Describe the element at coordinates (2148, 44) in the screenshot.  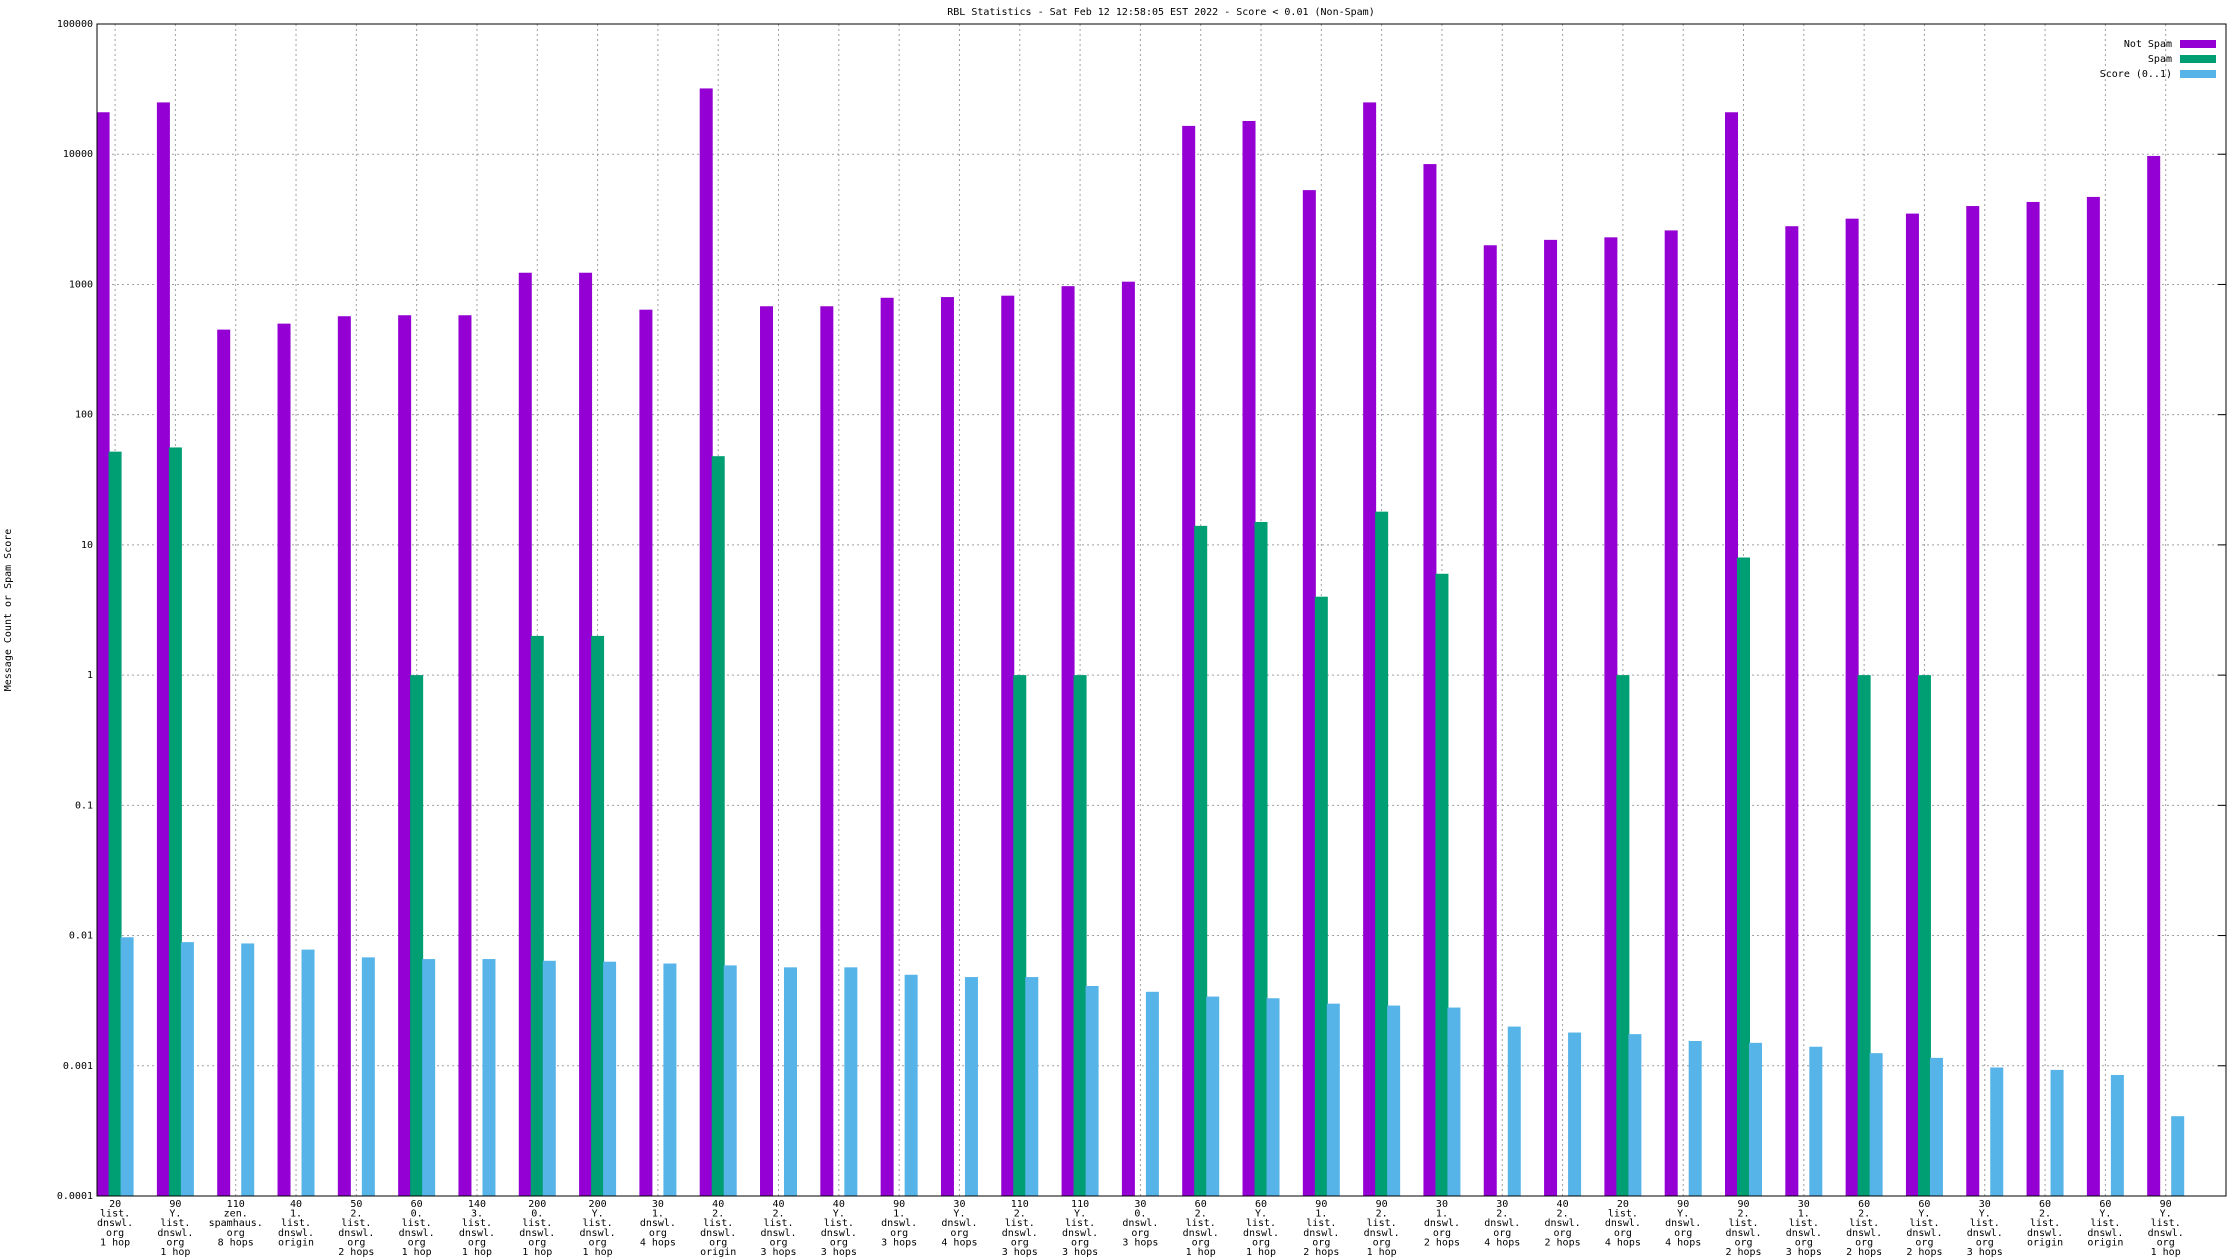
I see `legend-label: Not Spam` at that location.